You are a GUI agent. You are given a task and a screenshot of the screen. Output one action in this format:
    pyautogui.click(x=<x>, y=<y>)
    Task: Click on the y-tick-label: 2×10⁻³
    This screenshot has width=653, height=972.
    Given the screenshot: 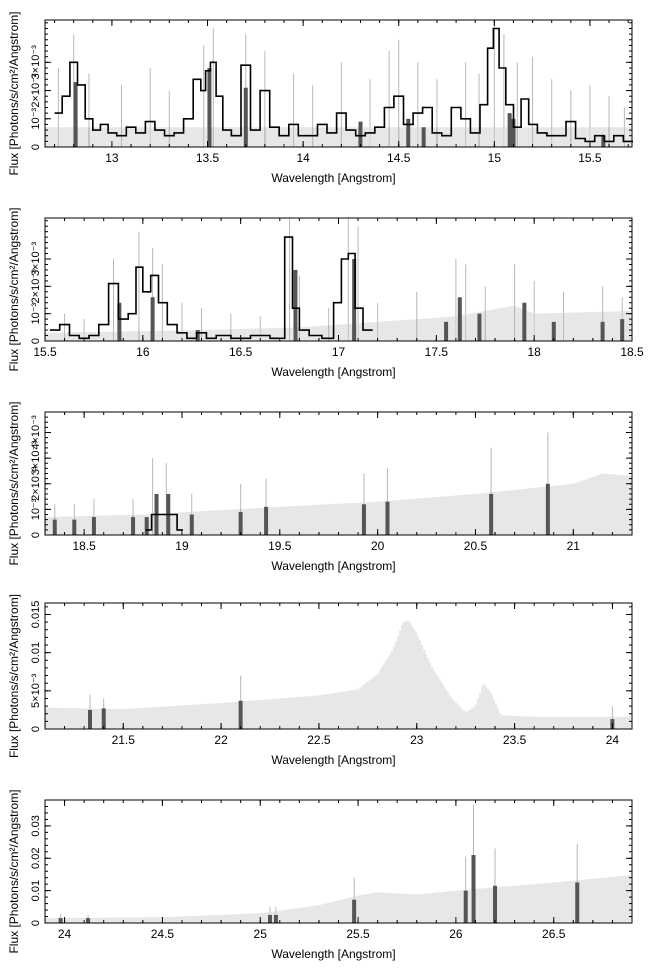 What is the action you would take?
    pyautogui.click(x=36, y=286)
    